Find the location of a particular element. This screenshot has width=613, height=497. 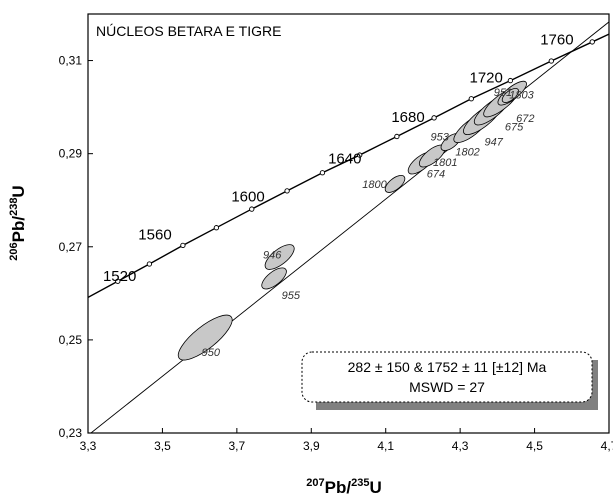

ellipse-label: 947 is located at coordinates (493, 142).